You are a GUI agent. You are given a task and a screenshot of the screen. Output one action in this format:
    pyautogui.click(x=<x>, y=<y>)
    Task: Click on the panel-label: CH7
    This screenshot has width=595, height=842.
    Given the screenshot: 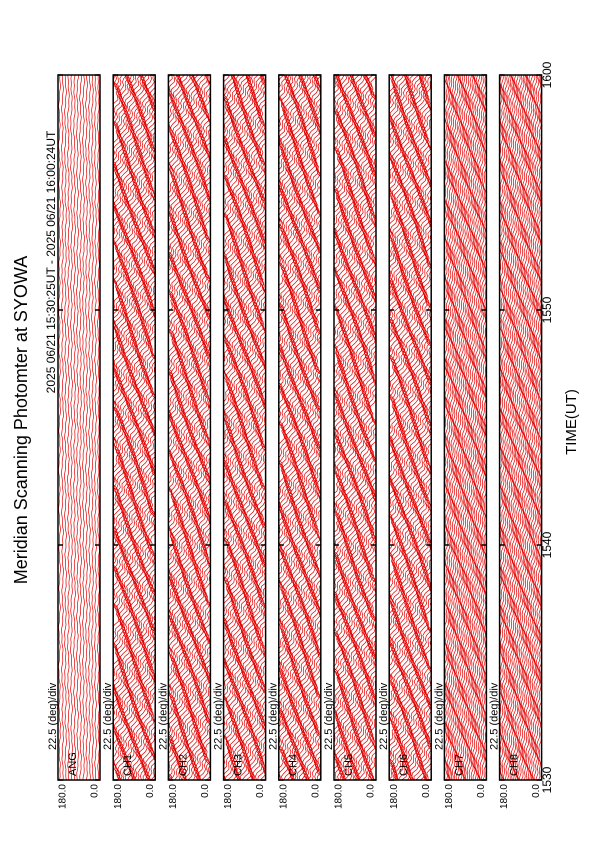 What is the action you would take?
    pyautogui.click(x=459, y=765)
    